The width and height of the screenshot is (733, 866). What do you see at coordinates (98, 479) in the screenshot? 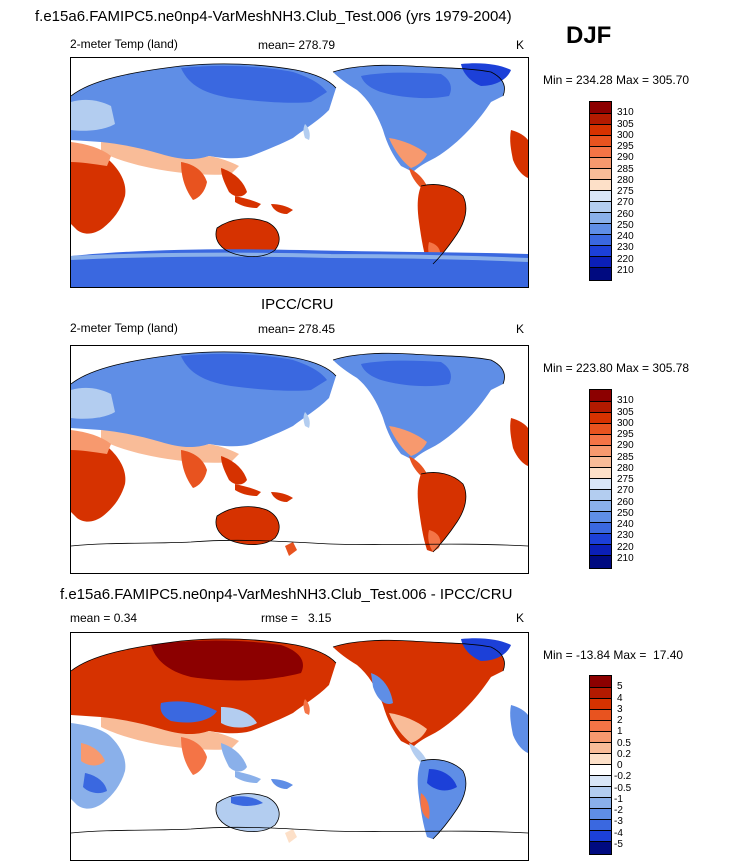
I see `africa-landmass` at bounding box center [98, 479].